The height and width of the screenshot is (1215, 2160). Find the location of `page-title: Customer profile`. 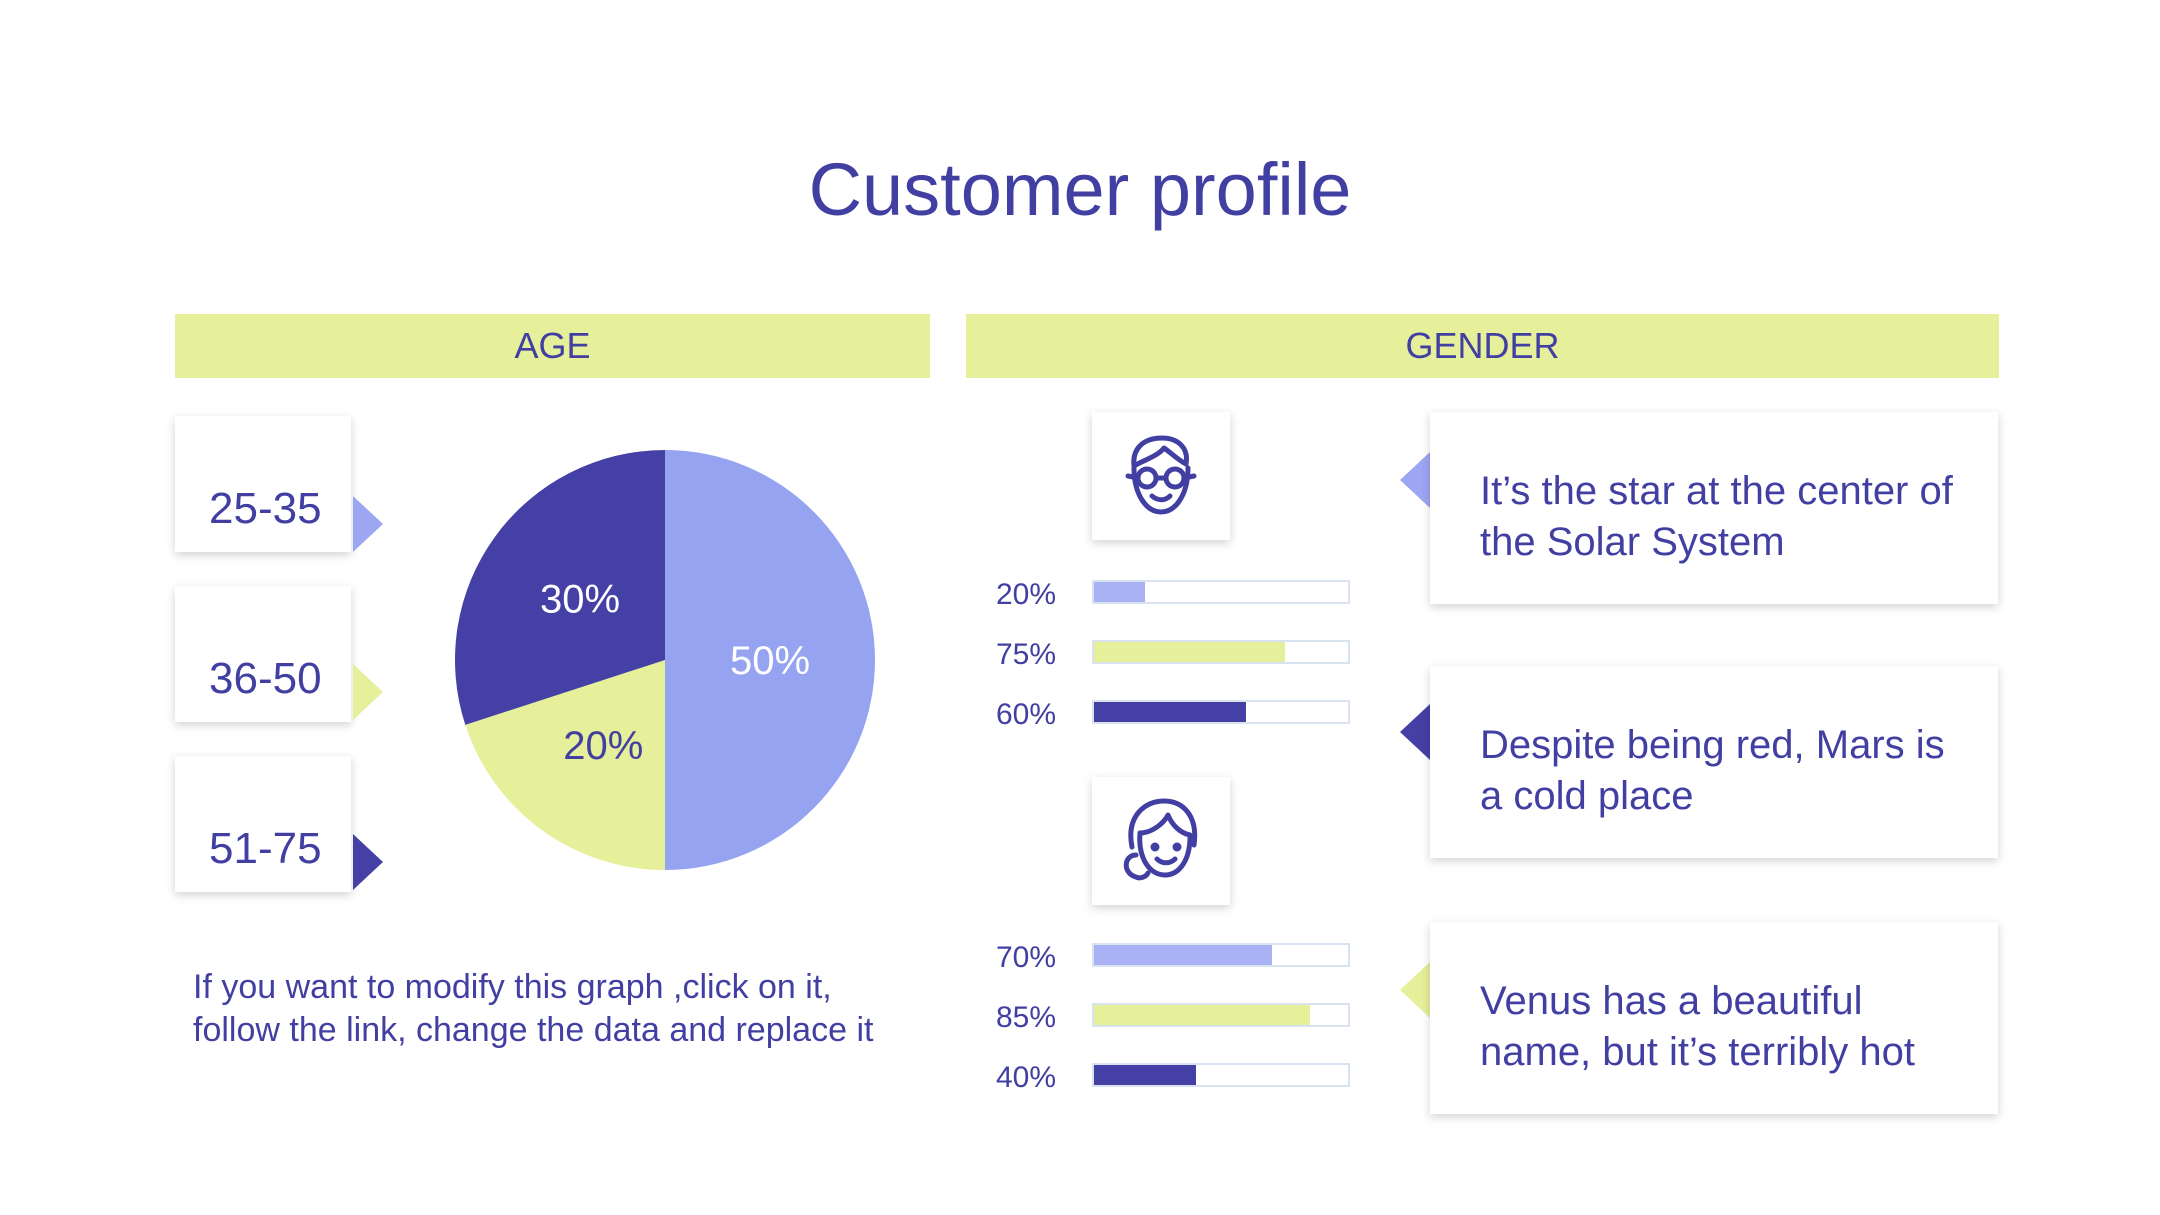

page-title: Customer profile is located at coordinates (1080, 189).